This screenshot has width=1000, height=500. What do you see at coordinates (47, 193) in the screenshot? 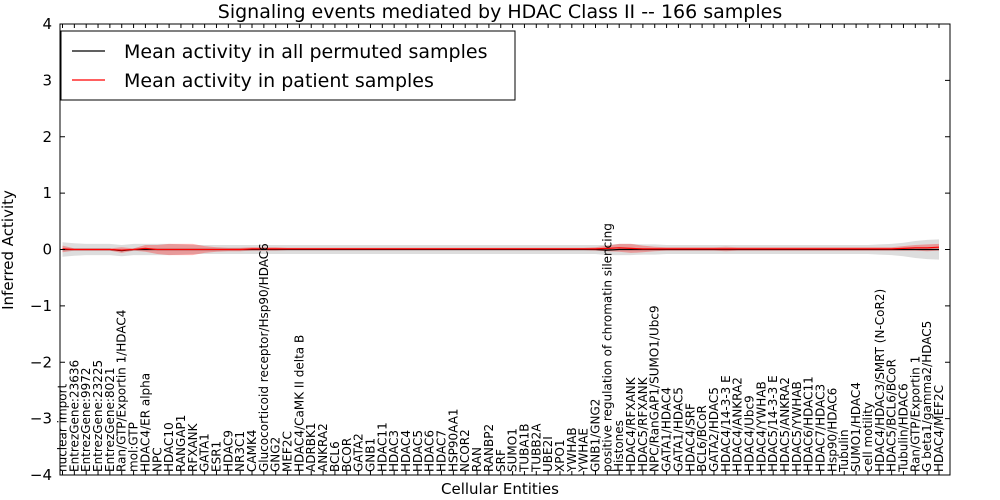
I see `y-tick-label: 1` at bounding box center [47, 193].